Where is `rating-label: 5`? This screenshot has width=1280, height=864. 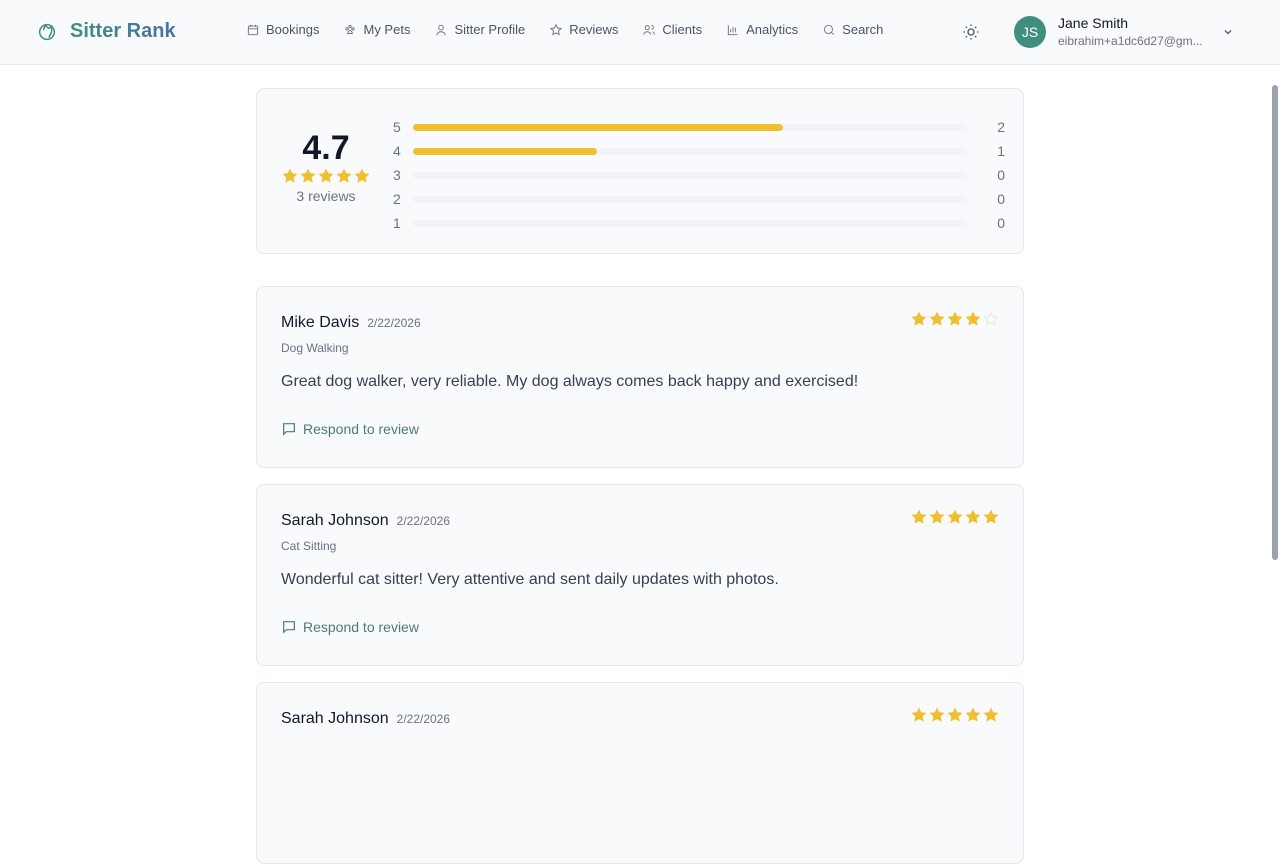
rating-label: 5 is located at coordinates (397, 127).